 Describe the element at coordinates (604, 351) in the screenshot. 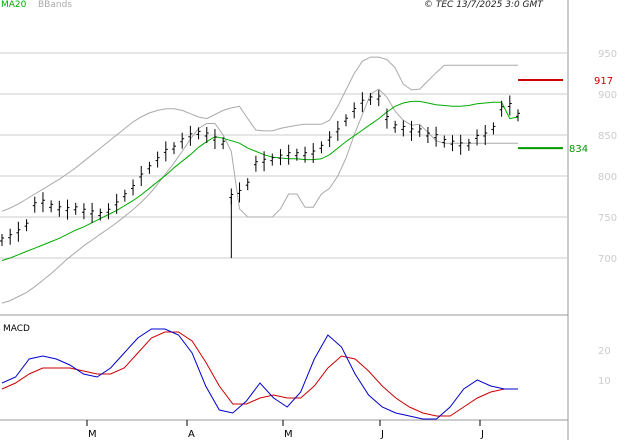

I see `macd-tick-label: 20` at that location.